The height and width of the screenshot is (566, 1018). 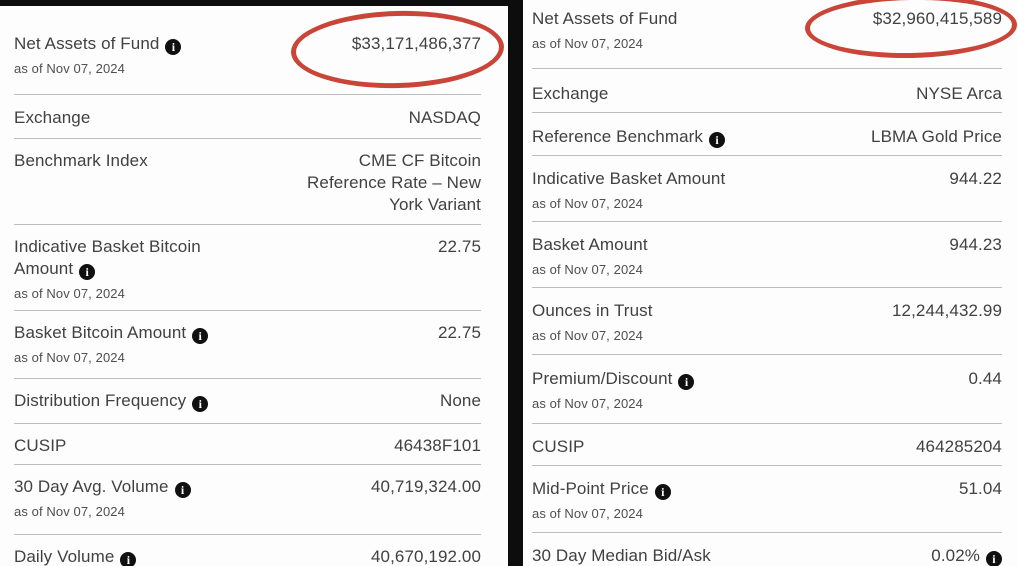 What do you see at coordinates (946, 310) in the screenshot?
I see `stat-value: 12,244,432.99` at bounding box center [946, 310].